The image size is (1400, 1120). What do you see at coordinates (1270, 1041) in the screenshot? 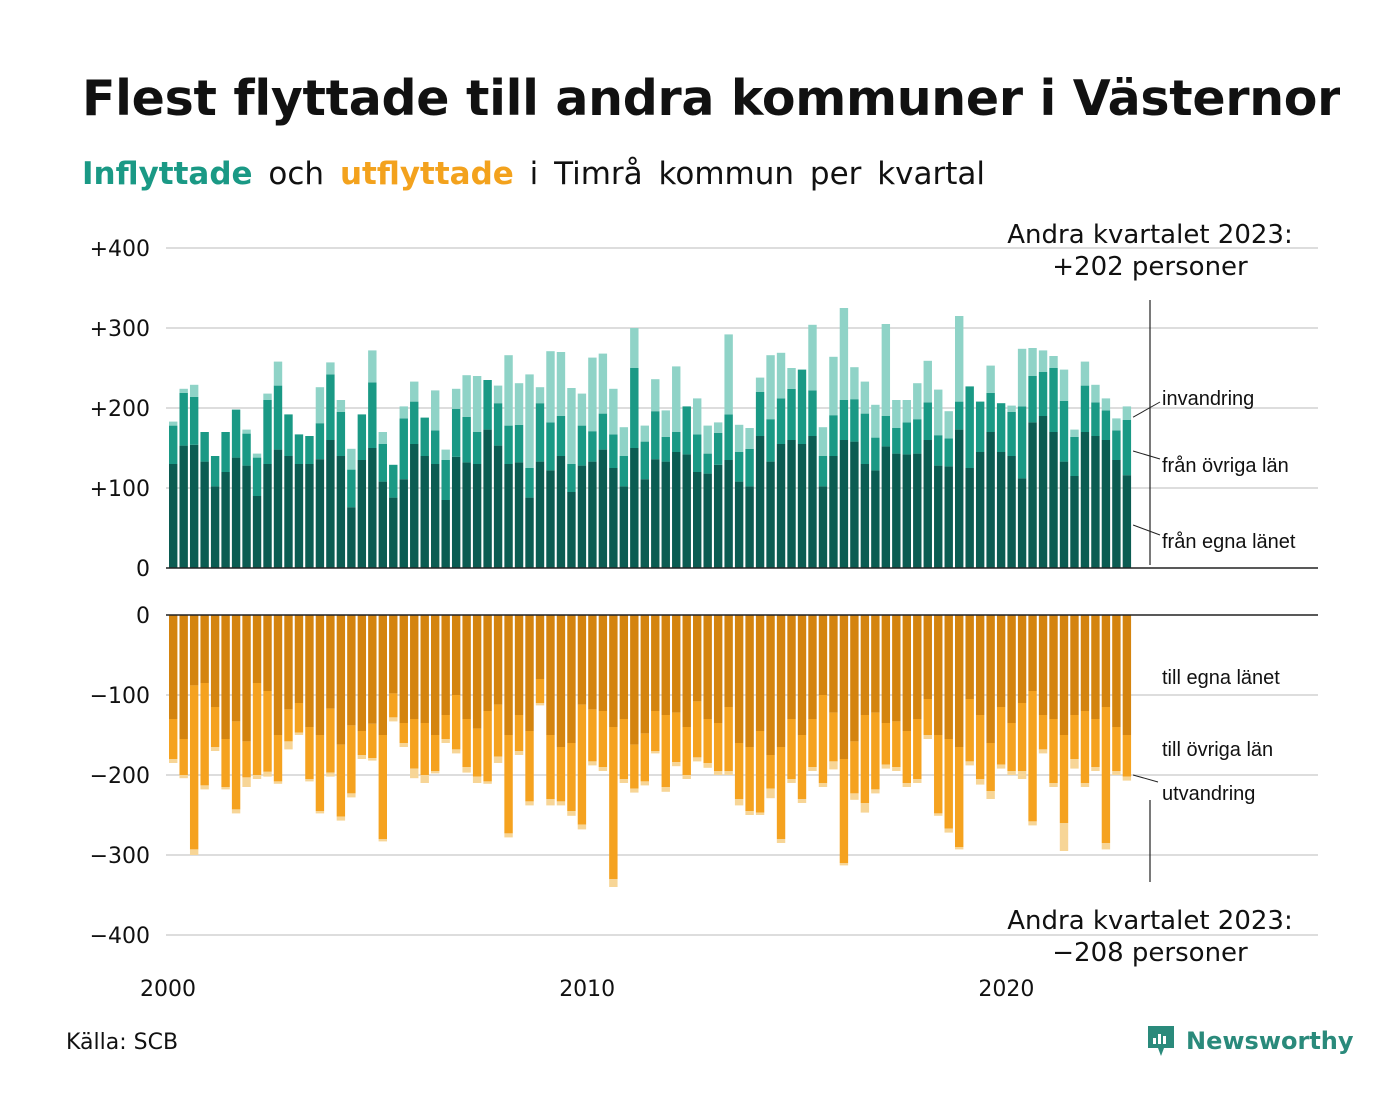
I see `newsworthy-logo-text: Newsworthy` at bounding box center [1270, 1041].